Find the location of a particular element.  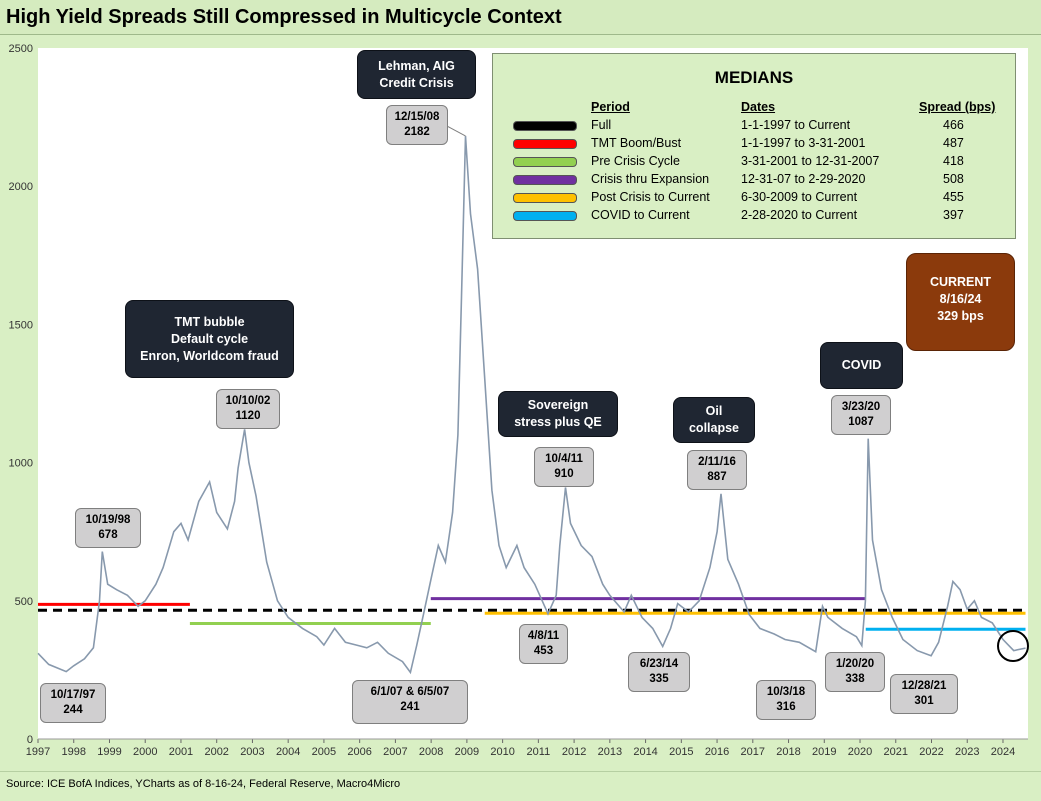

medians-period: COVID to Current is located at coordinates (640, 215).